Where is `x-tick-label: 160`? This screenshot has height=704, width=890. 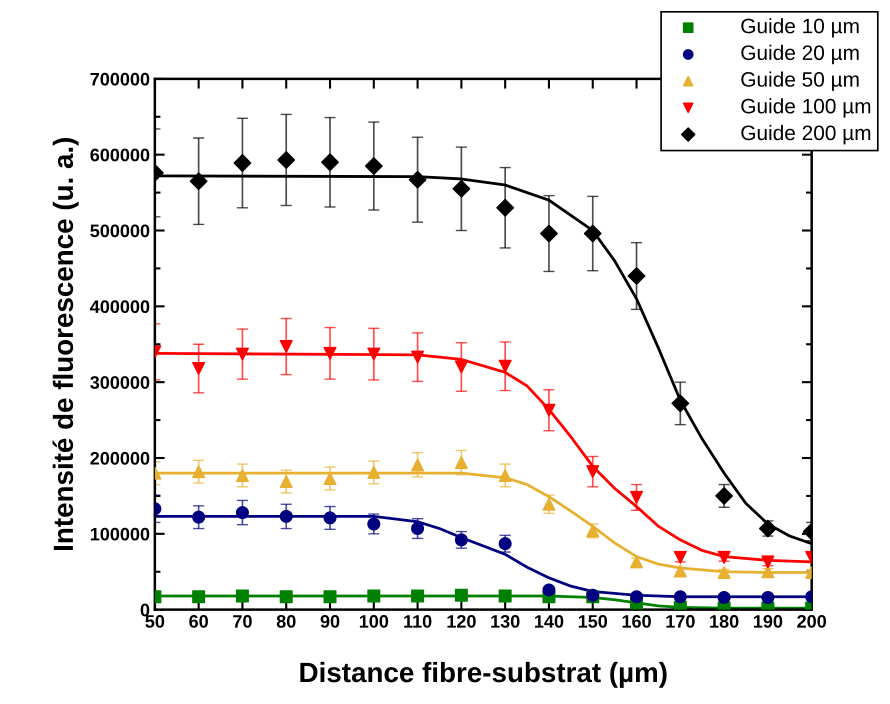 x-tick-label: 160 is located at coordinates (636, 621).